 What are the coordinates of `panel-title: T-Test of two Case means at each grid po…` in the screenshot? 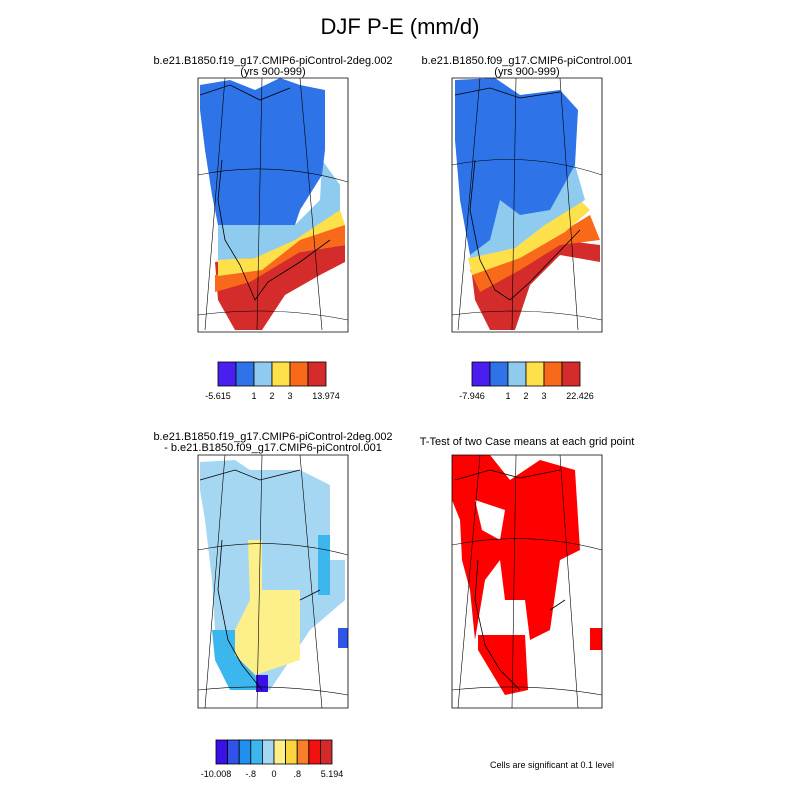 It's located at (527, 442).